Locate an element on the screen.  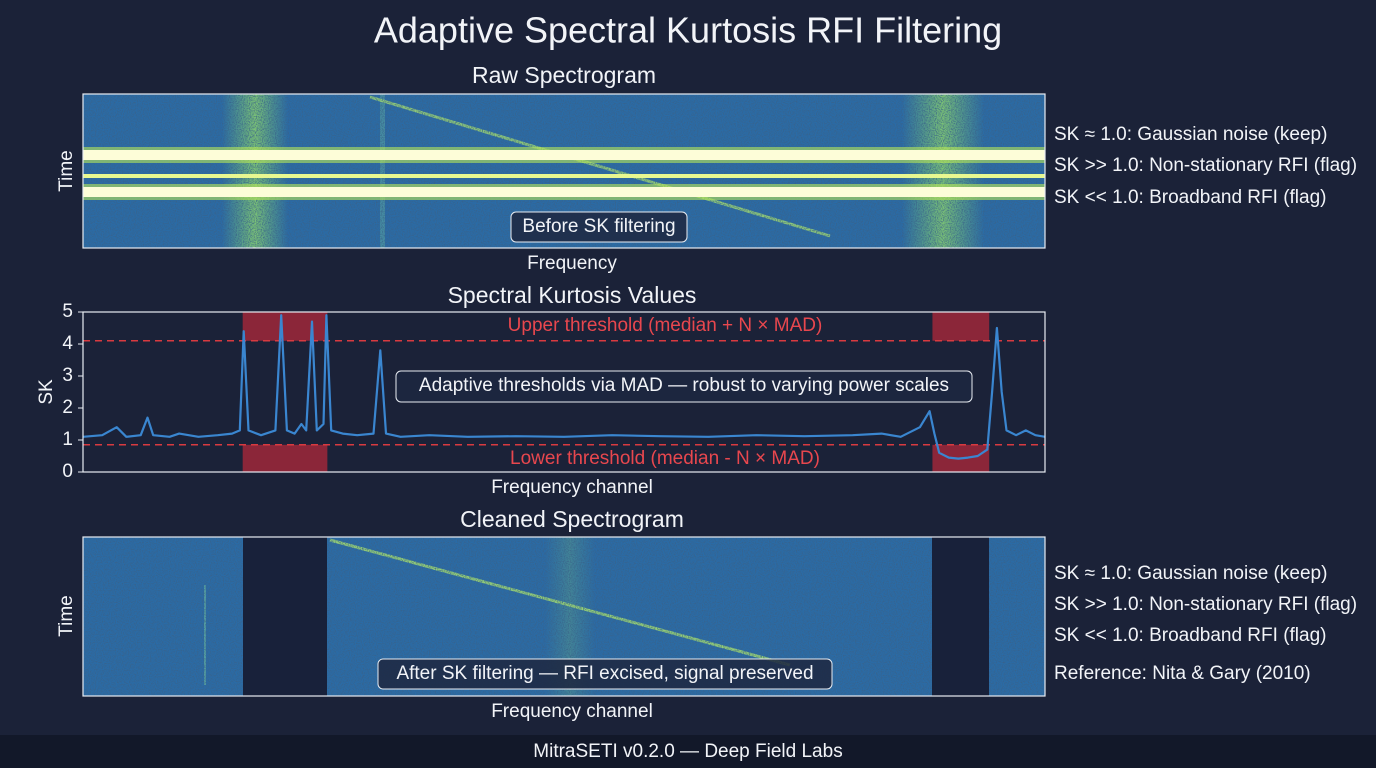
y-tick-label: 0 is located at coordinates (67, 471).